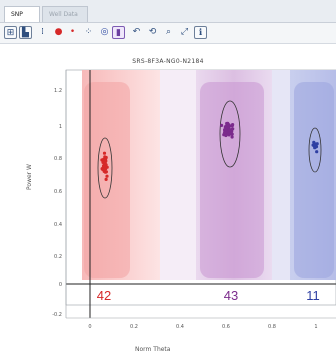  Describe the element at coordinates (314, 180) in the screenshot. I see `core-blue` at that location.